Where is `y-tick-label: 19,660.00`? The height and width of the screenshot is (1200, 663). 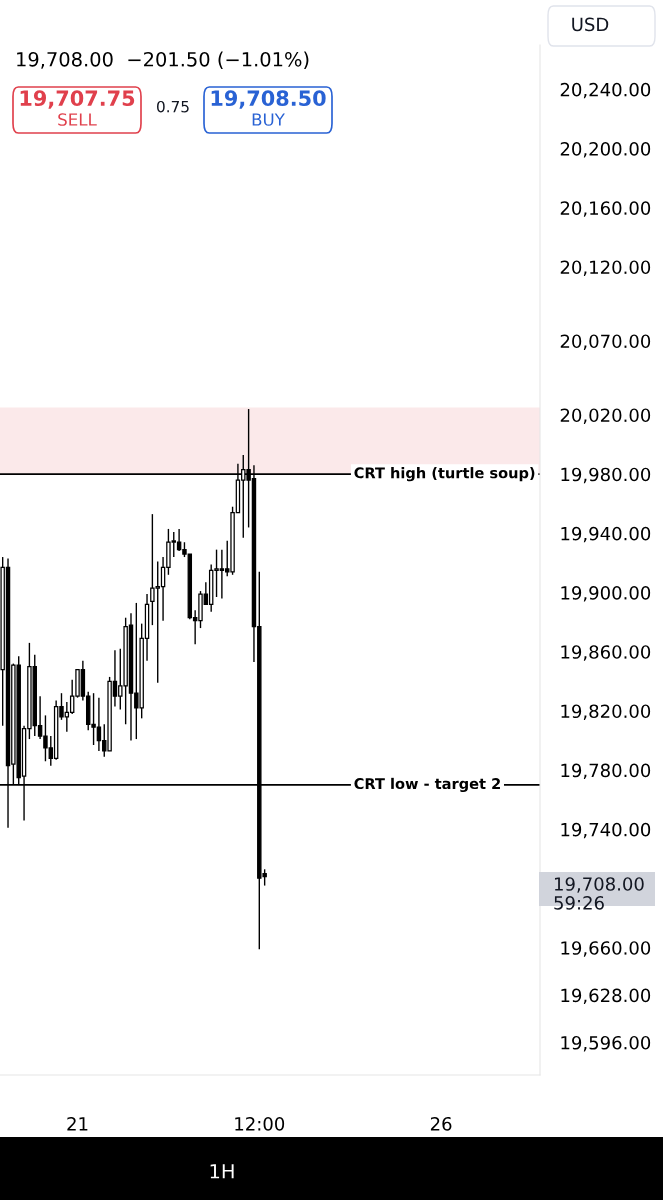 y-tick-label: 19,660.00 is located at coordinates (606, 949).